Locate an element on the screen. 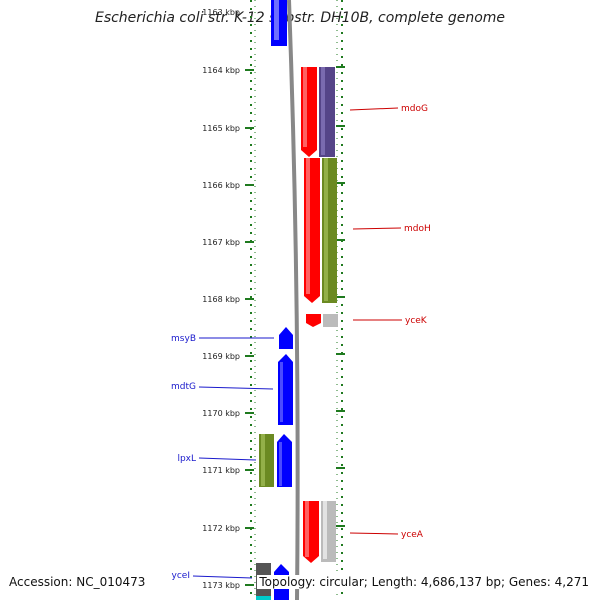  top-partial-tick-label: 1163 kbp is located at coordinates (221, 12).